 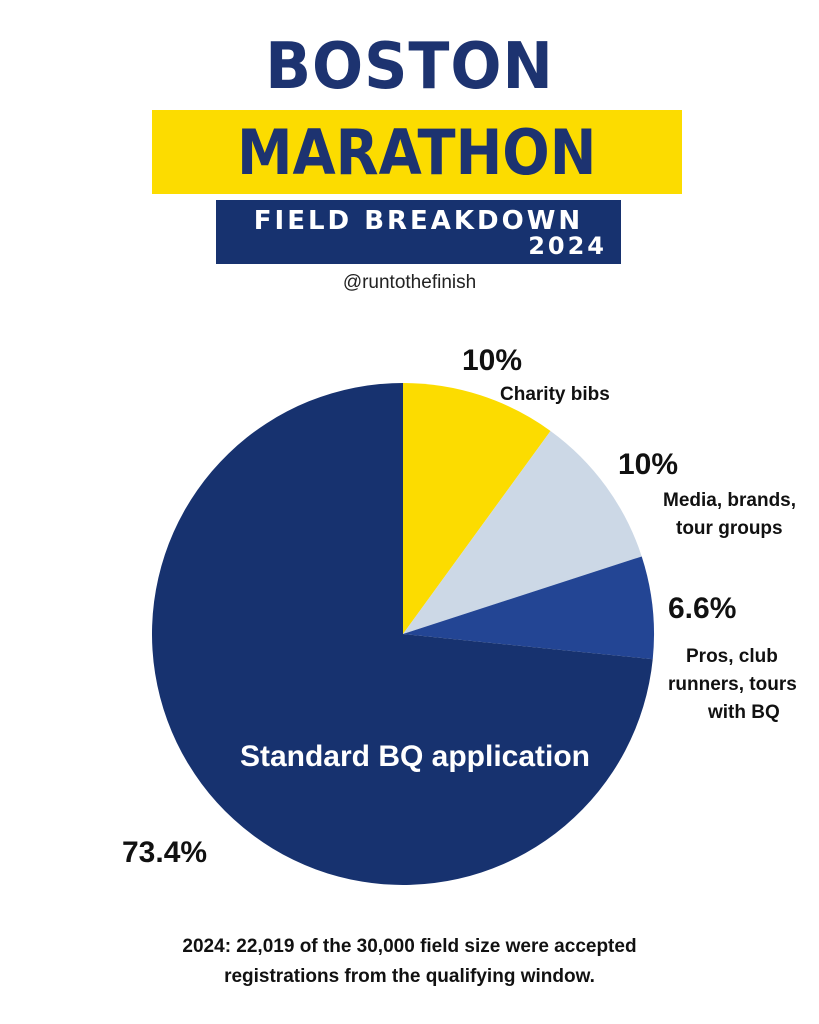 I want to click on title-band: MARATHON, so click(x=417, y=152).